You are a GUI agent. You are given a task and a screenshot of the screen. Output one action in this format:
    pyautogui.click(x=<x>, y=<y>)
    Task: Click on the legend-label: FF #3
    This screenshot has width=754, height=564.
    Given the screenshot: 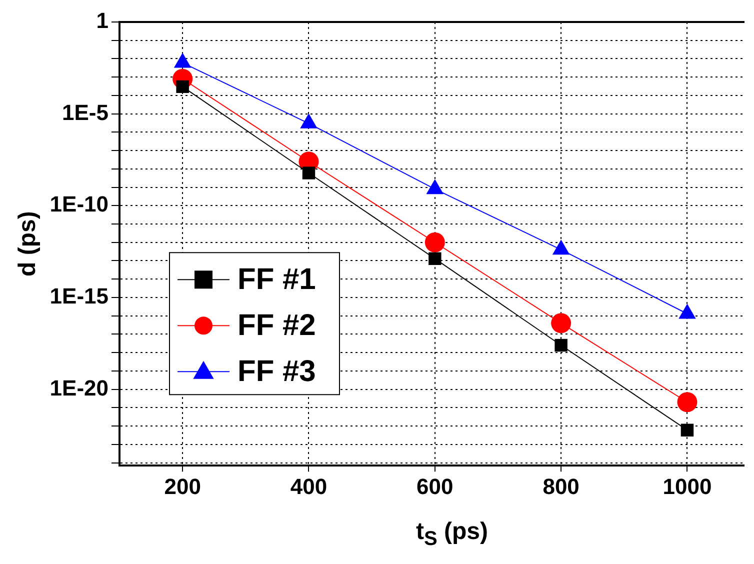 What is the action you would take?
    pyautogui.click(x=277, y=371)
    